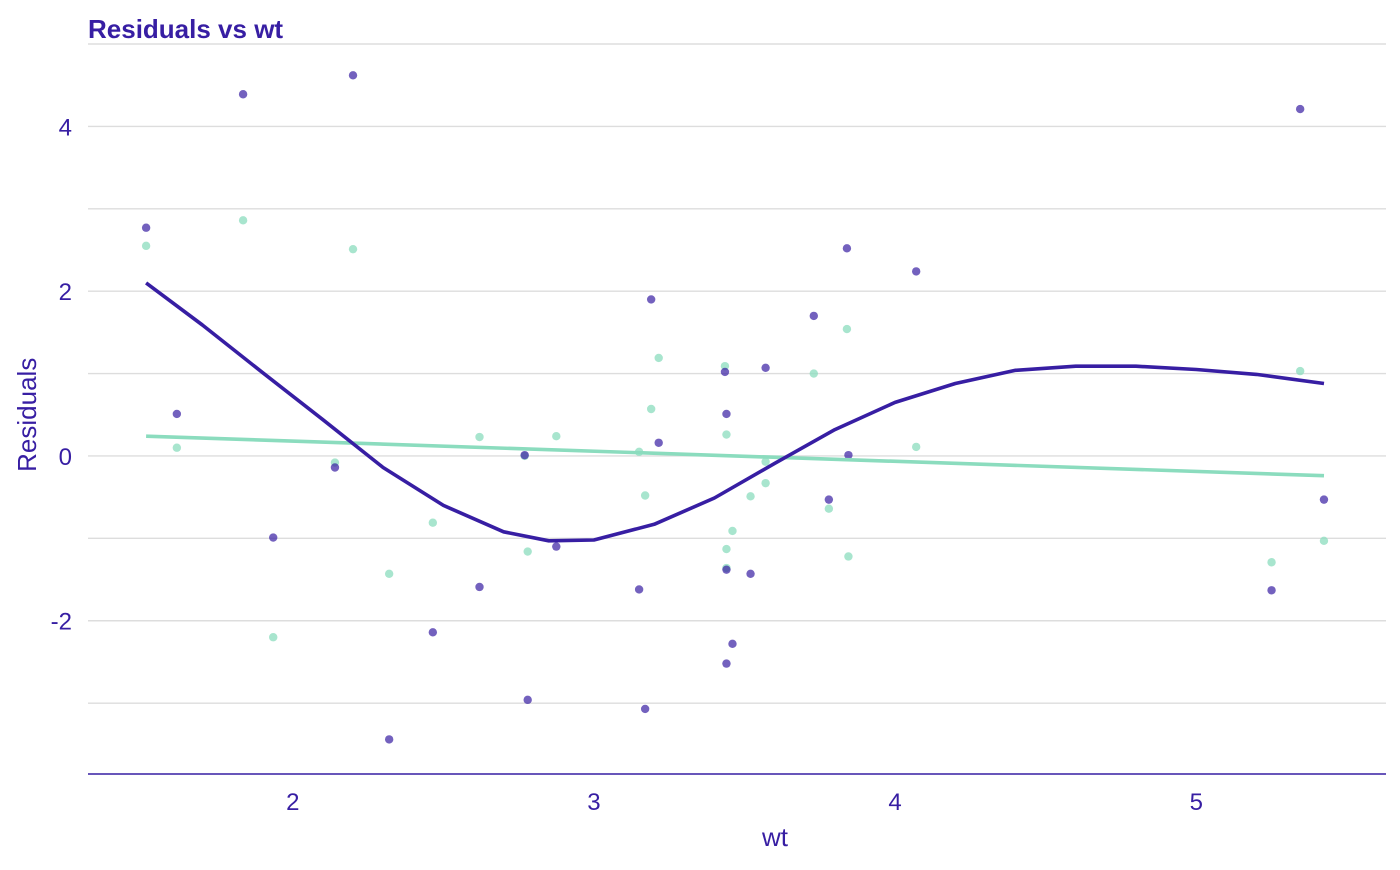 The image size is (1400, 870). What do you see at coordinates (65, 127) in the screenshot?
I see `y-tick-label: 4` at bounding box center [65, 127].